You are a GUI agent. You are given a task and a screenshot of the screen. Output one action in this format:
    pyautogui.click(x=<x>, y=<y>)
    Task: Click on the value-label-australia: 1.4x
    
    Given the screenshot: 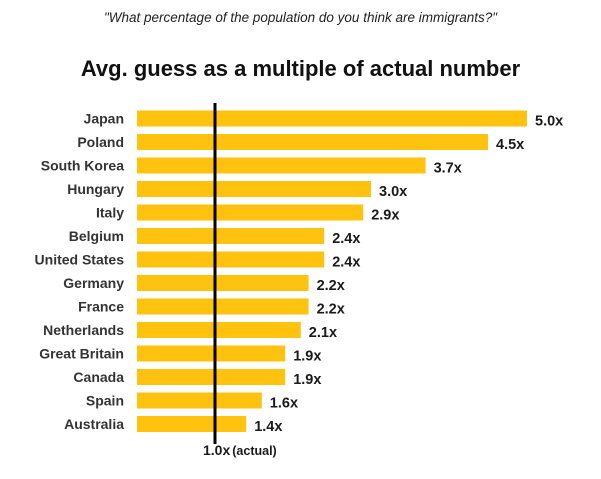 What is the action you would take?
    pyautogui.click(x=268, y=427)
    